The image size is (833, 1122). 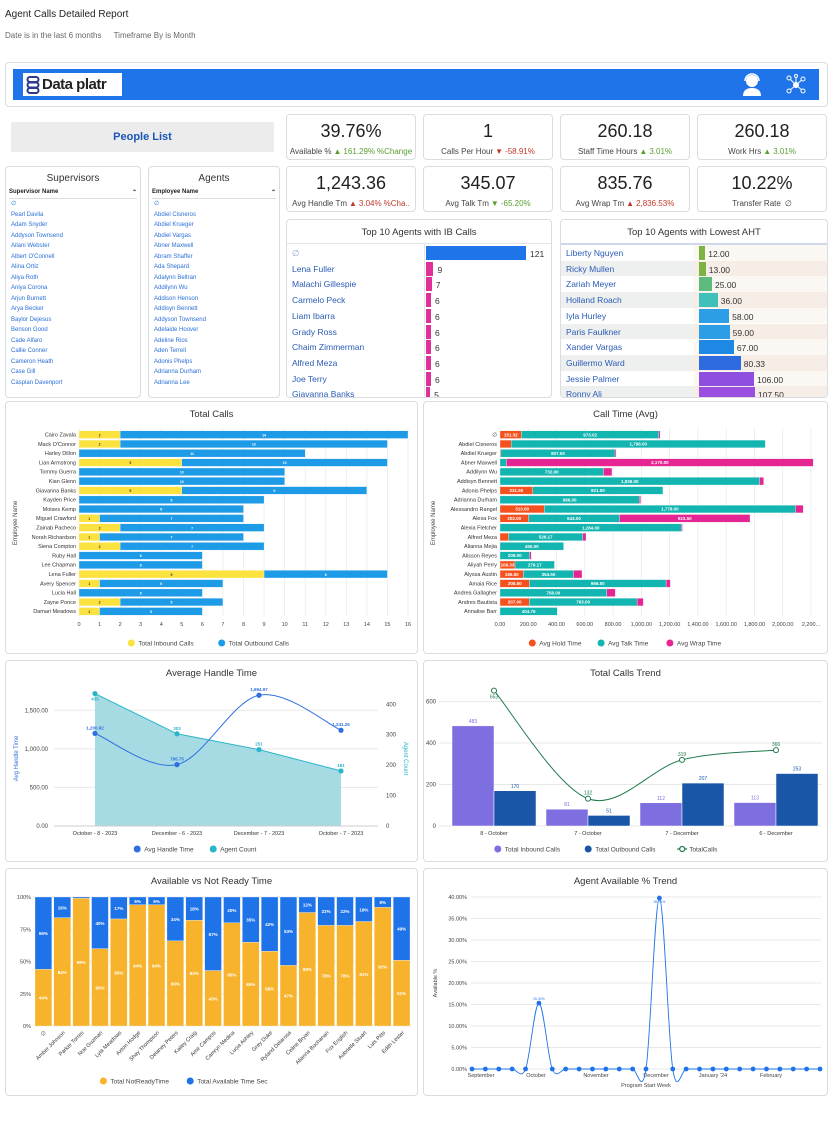 What do you see at coordinates (29, 225) in the screenshot?
I see `list-item: Adam Snyder` at bounding box center [29, 225].